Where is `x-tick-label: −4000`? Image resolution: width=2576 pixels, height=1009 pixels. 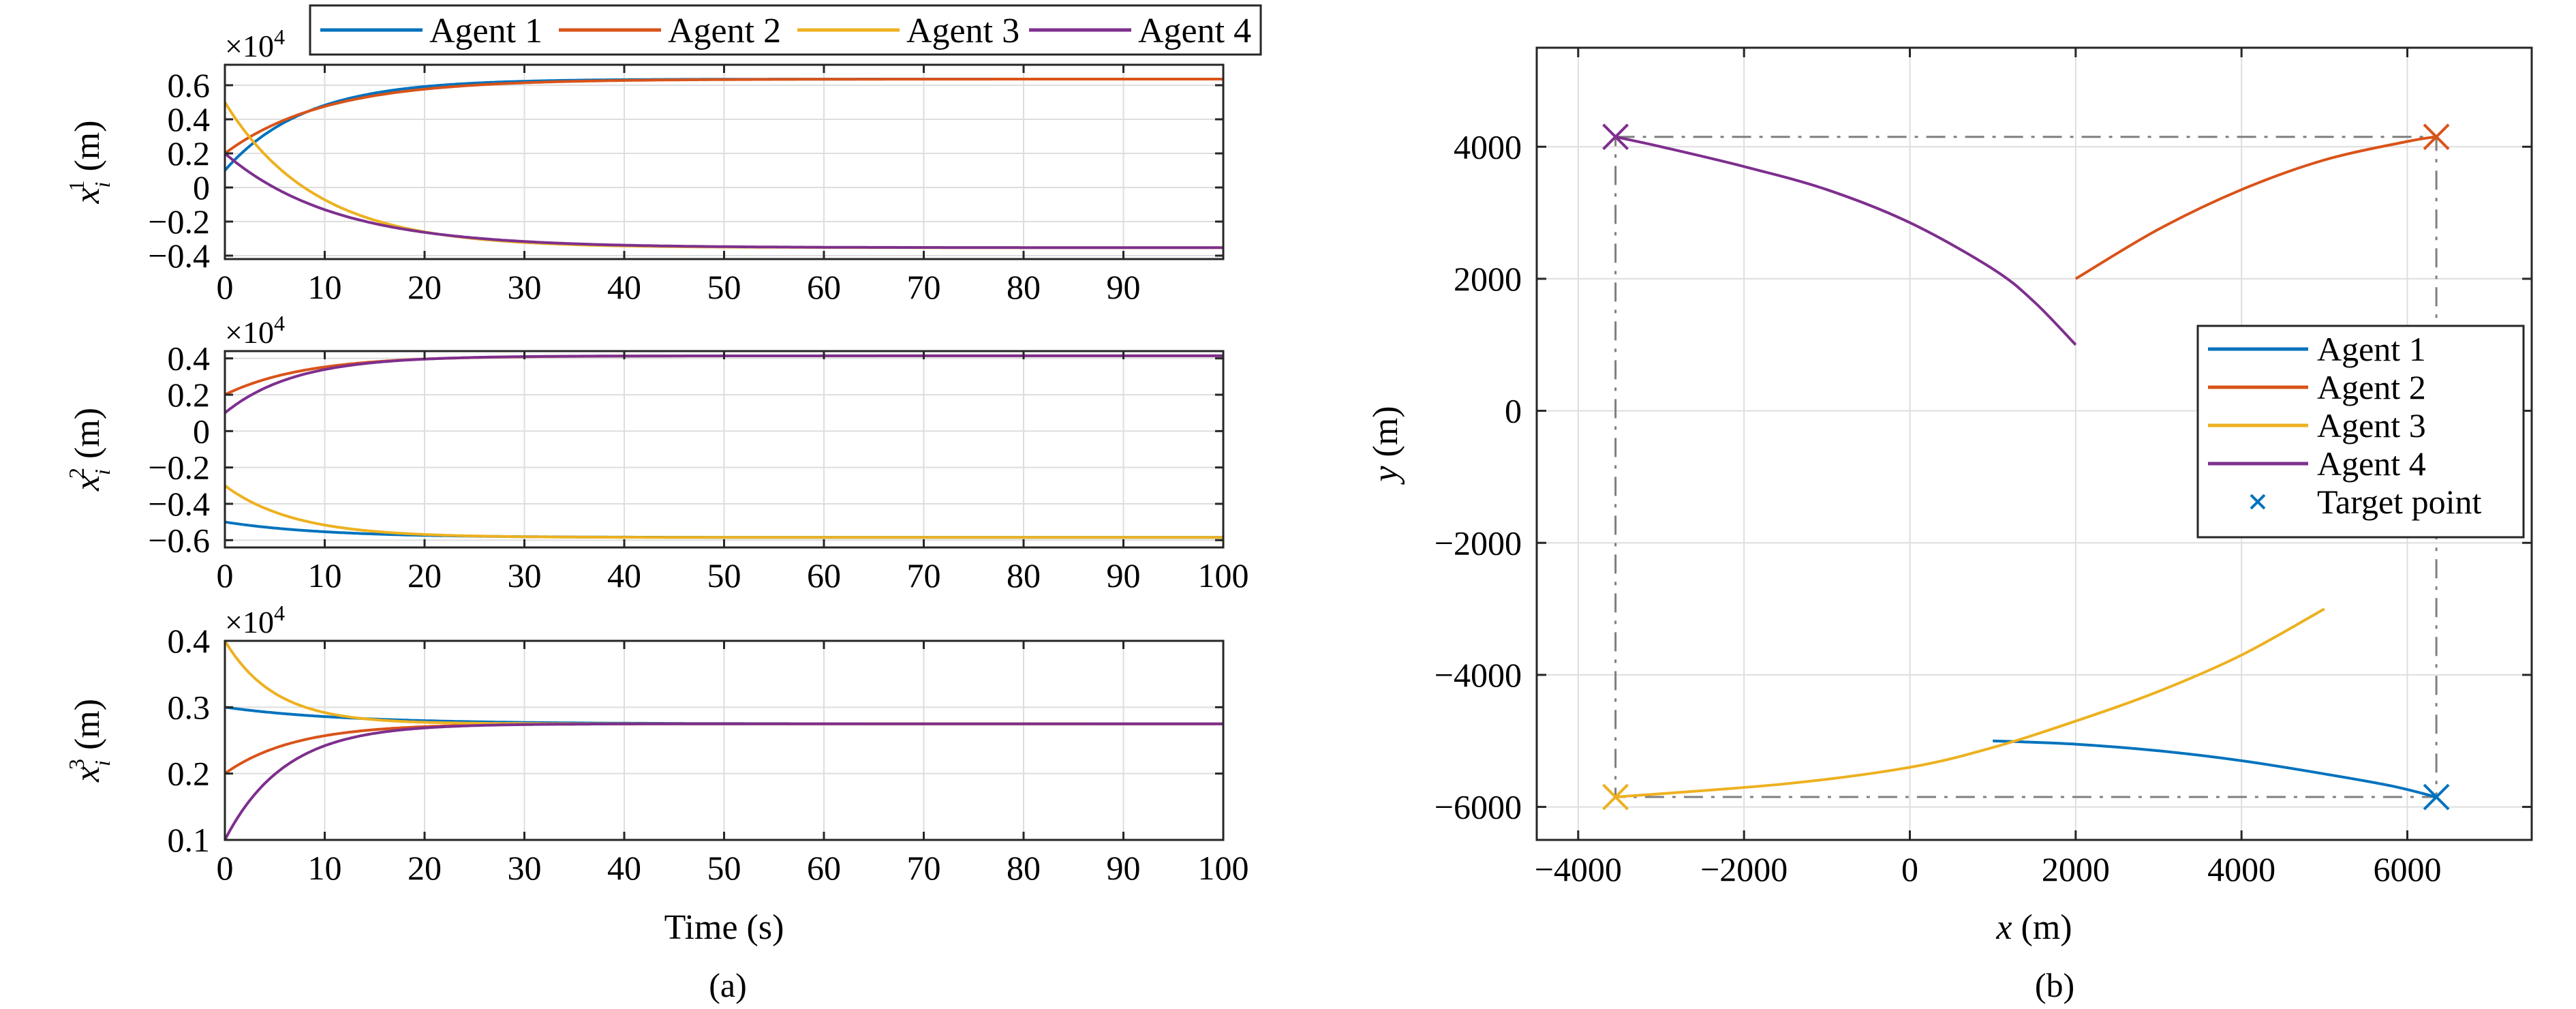
x-tick-label: −4000 is located at coordinates (1578, 869).